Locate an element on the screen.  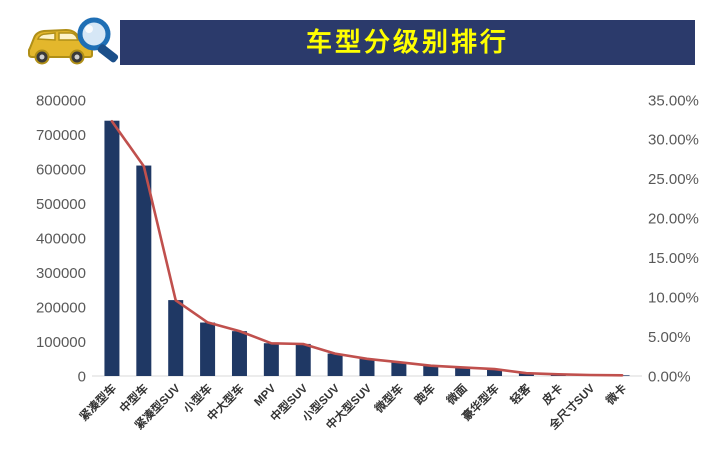
x-axis-category-label: 皮卡 is located at coordinates (552, 394).